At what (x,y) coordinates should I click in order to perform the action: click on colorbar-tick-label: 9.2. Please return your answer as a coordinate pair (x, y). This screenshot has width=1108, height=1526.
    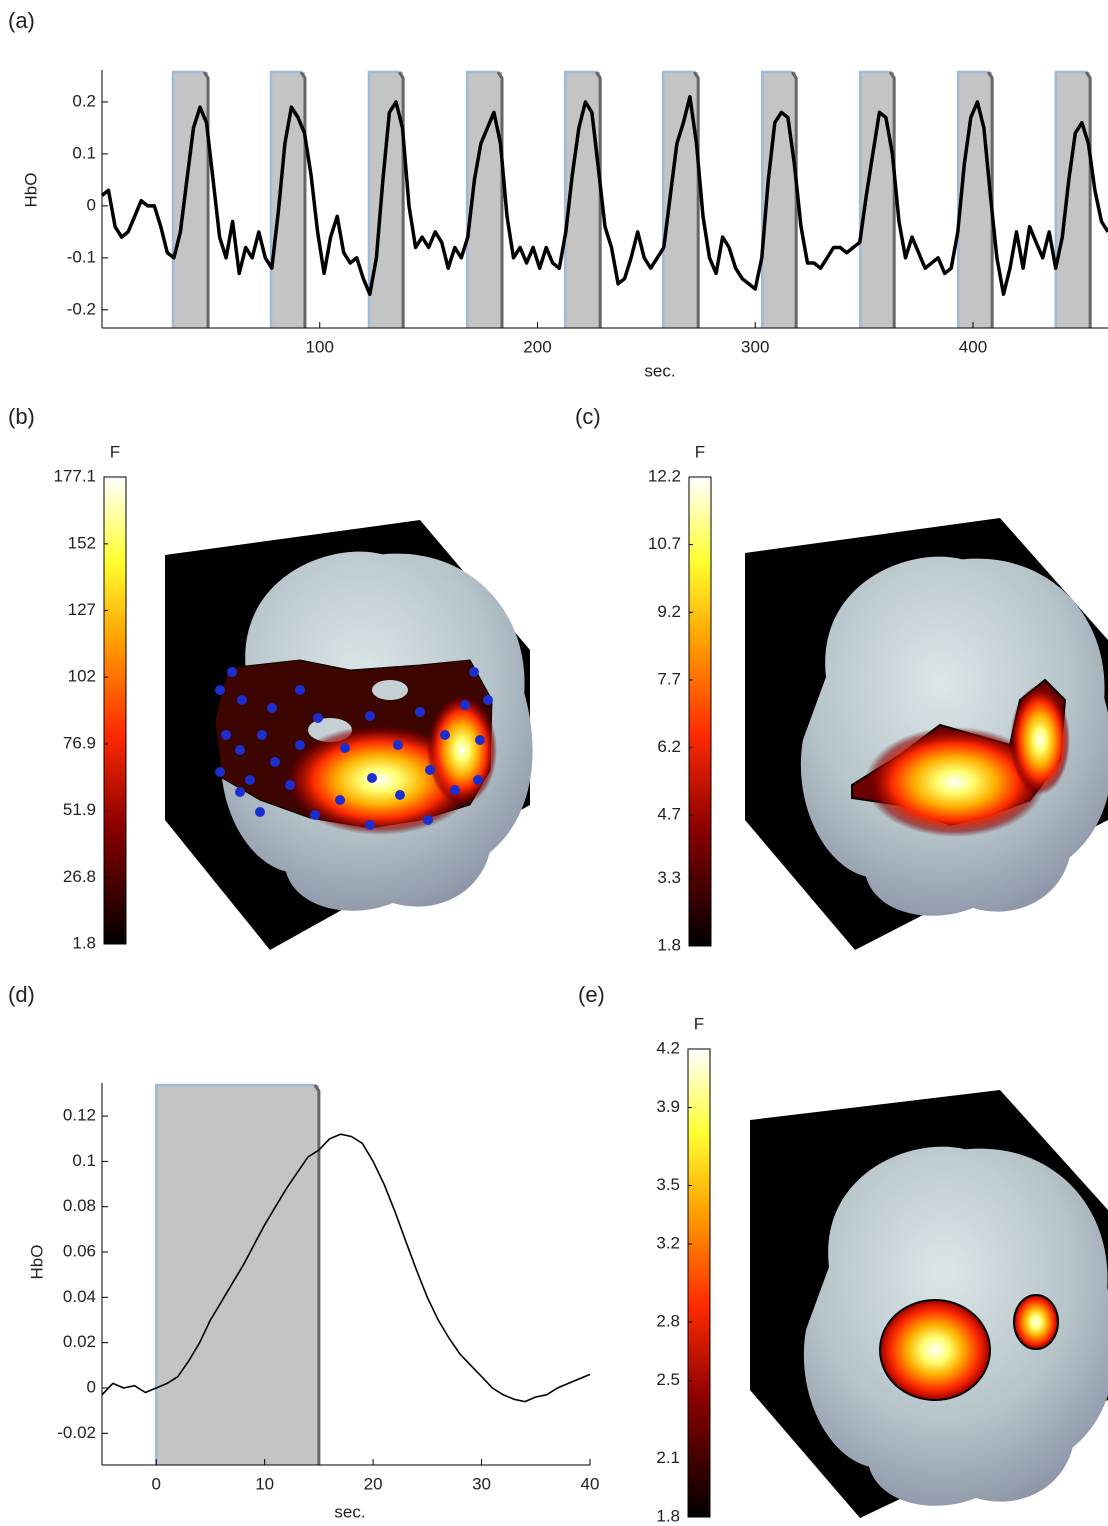
    Looking at the image, I should click on (669, 611).